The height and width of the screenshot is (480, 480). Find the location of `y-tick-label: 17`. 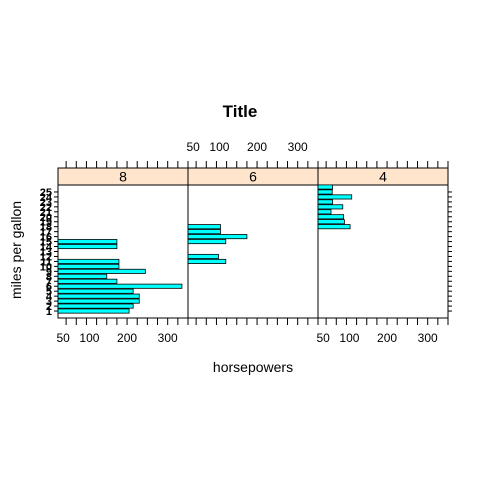

y-tick-label: 17 is located at coordinates (46, 233).